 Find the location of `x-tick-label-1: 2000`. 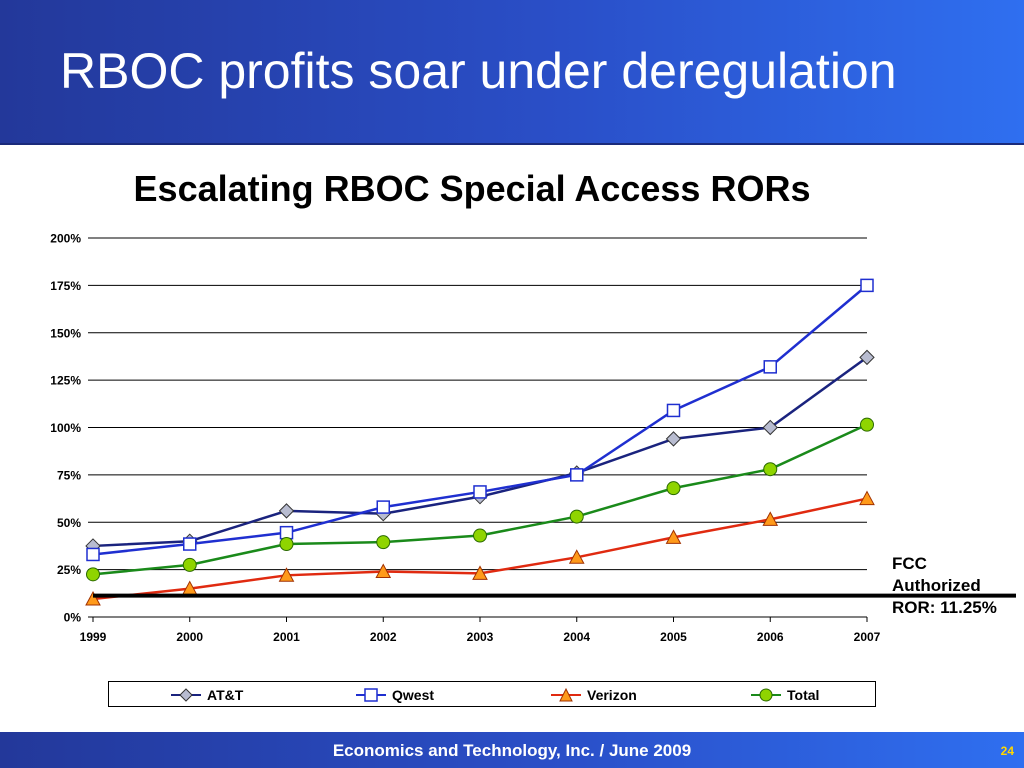

x-tick-label-1: 2000 is located at coordinates (189, 637).